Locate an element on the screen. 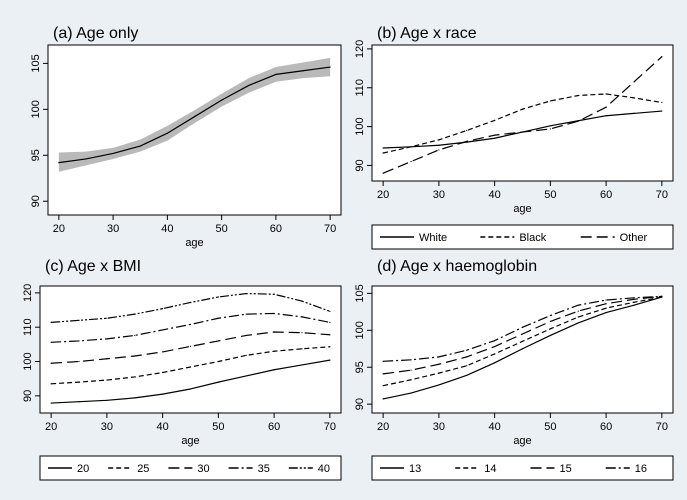 This screenshot has height=500, width=687. y-tick-label: 95 is located at coordinates (360, 367).